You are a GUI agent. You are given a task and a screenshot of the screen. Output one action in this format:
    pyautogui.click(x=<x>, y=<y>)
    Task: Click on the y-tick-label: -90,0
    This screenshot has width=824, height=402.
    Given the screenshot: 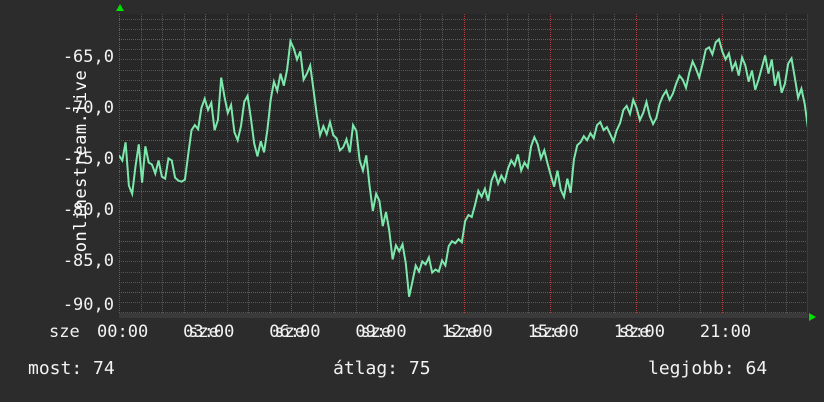 What is the action you would take?
    pyautogui.click(x=88, y=305)
    